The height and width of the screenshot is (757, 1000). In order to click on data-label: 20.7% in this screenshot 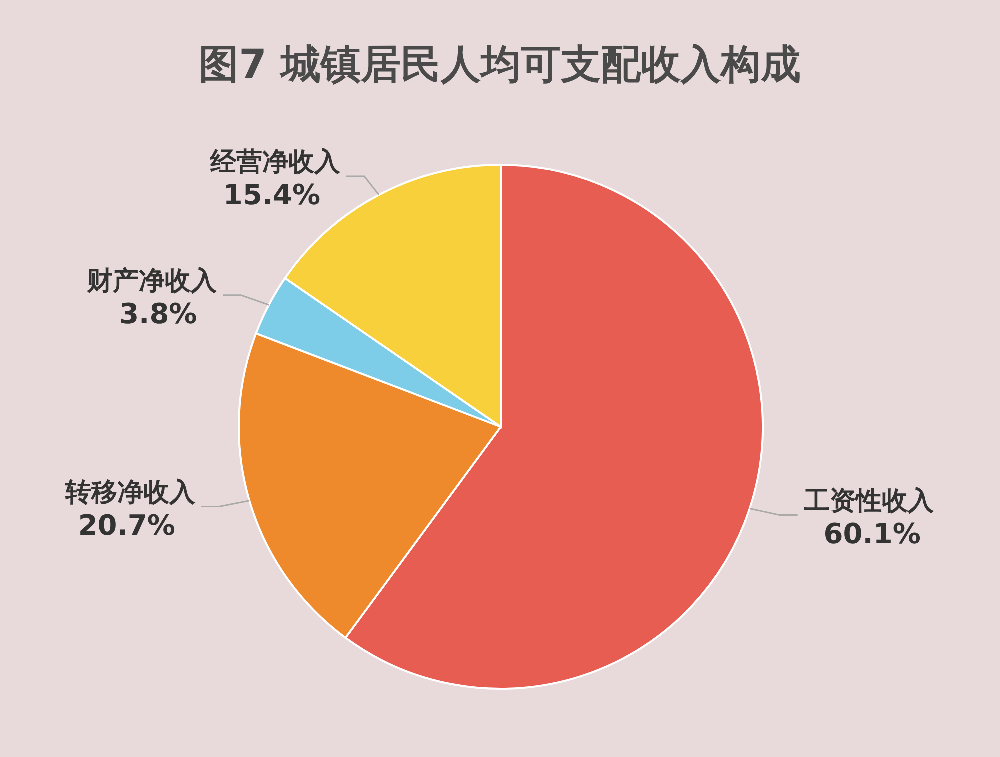, I will do `click(127, 525)`.